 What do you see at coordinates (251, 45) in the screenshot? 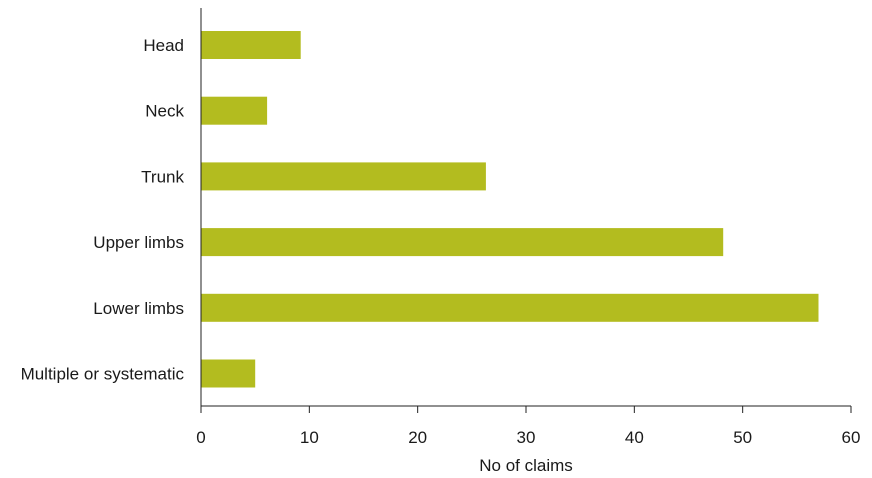
I see `bar-head` at bounding box center [251, 45].